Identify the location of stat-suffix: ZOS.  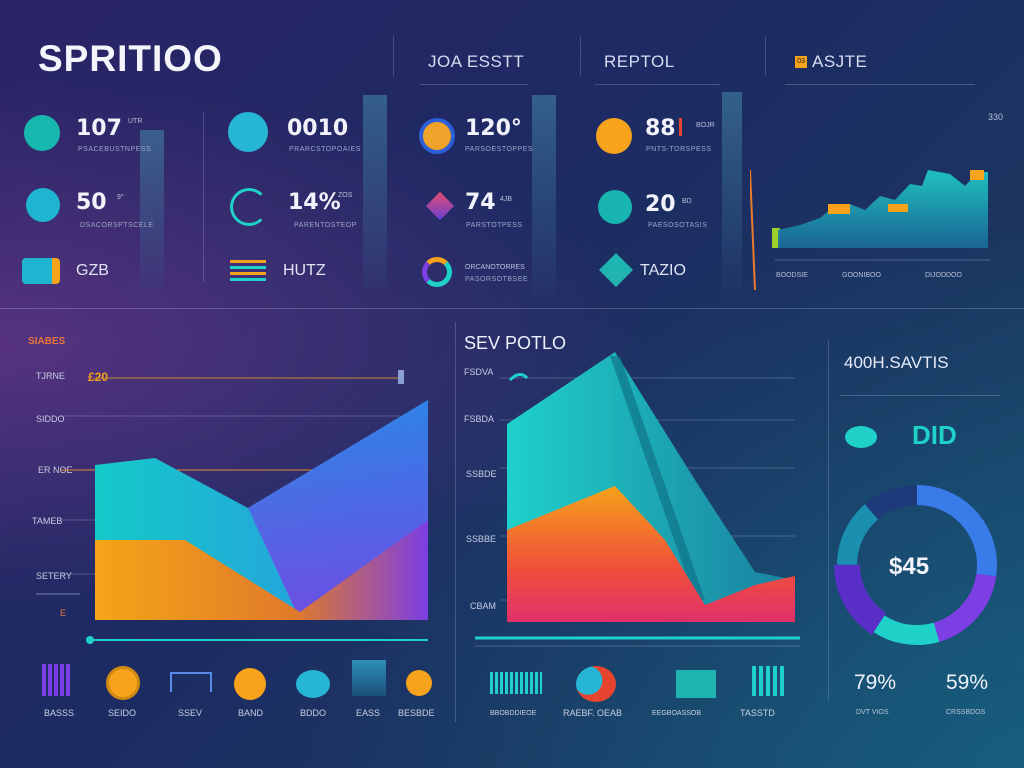
(345, 195).